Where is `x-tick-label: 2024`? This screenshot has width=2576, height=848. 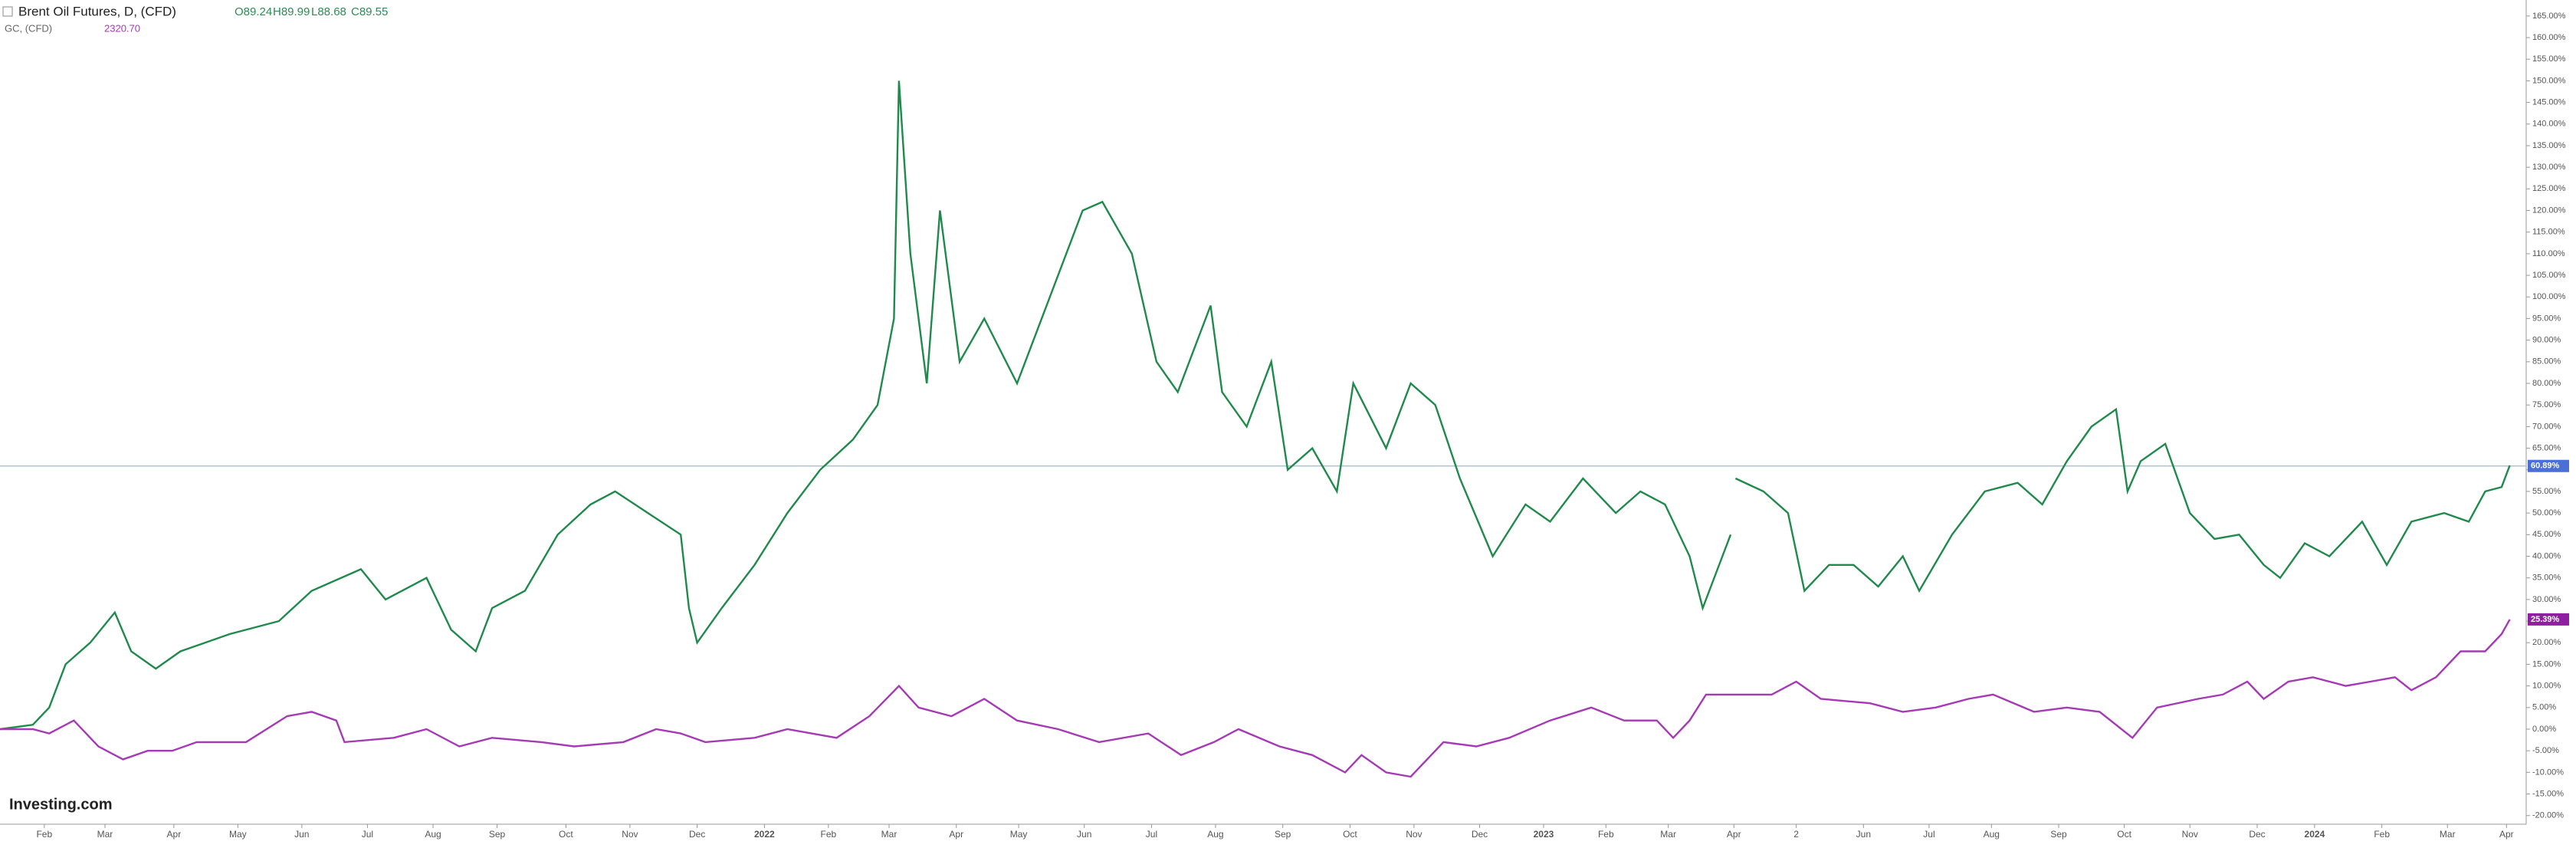 x-tick-label: 2024 is located at coordinates (2315, 834).